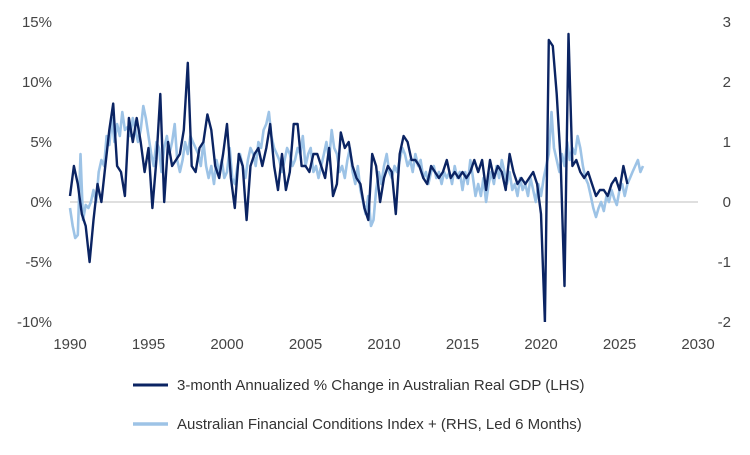 The image size is (750, 455). What do you see at coordinates (37, 22) in the screenshot?
I see `y-left-tick-label: 15%` at bounding box center [37, 22].